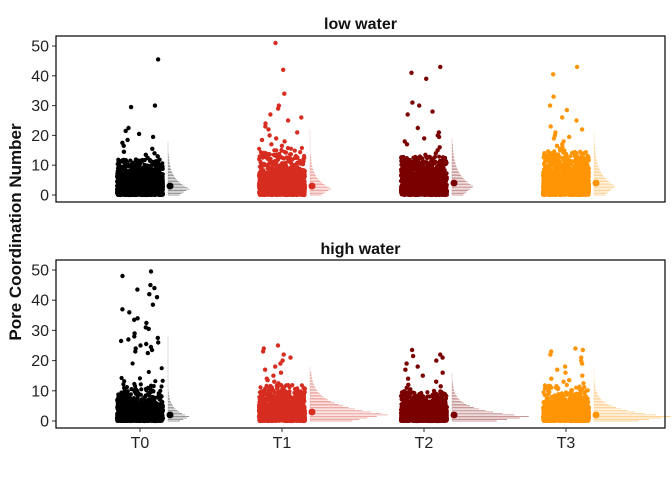  What do you see at coordinates (360, 24) in the screenshot?
I see `facet-title: low water` at bounding box center [360, 24].